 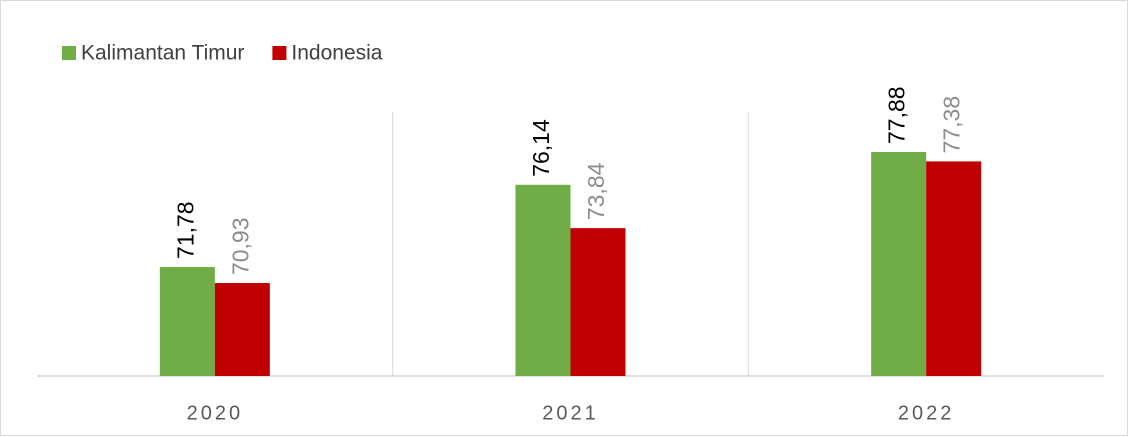 What do you see at coordinates (897, 115) in the screenshot?
I see `data-label: 77,88` at bounding box center [897, 115].